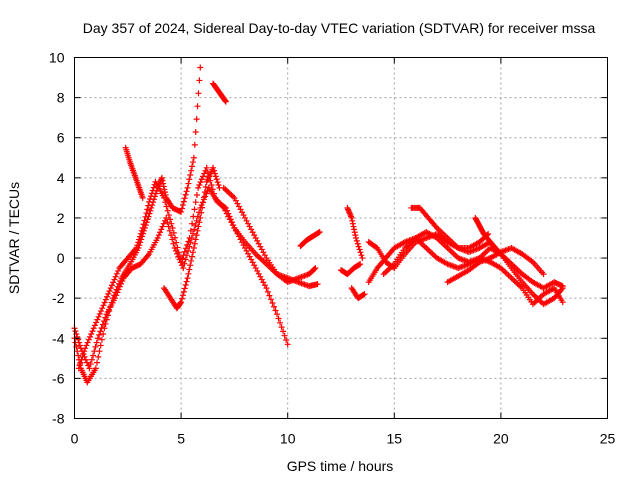 Image resolution: width=640 pixels, height=480 pixels. I want to click on x-tick-label: 0, so click(75, 439).